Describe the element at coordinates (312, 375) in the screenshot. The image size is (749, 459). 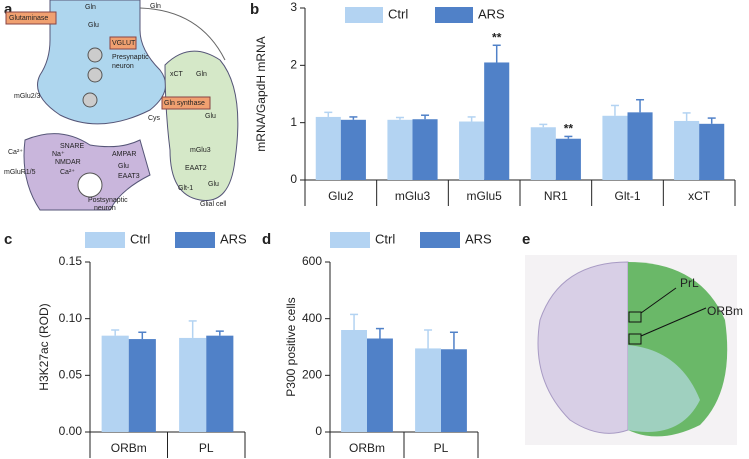
I see `y-tick-label: 200` at that location.